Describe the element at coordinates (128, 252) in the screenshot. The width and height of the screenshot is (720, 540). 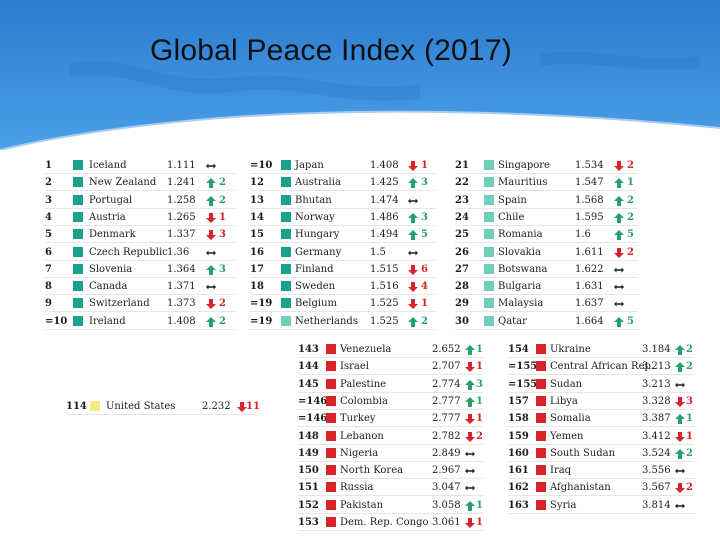
I see `country-cell: Czech Republic` at that location.